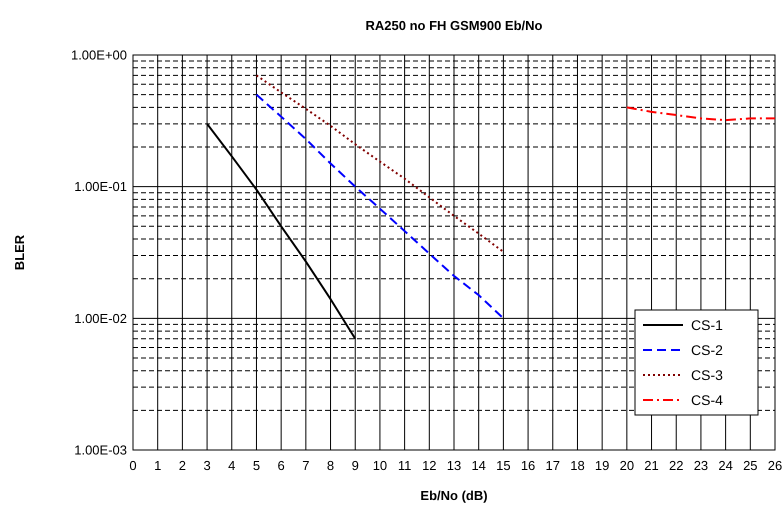 This screenshot has height=518, width=782. What do you see at coordinates (330, 465) in the screenshot?
I see `x-tick-label: 8` at bounding box center [330, 465].